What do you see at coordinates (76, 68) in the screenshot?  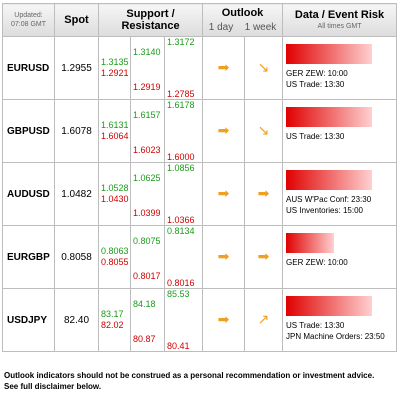 I see `spot-value: 1.2955` at bounding box center [76, 68].